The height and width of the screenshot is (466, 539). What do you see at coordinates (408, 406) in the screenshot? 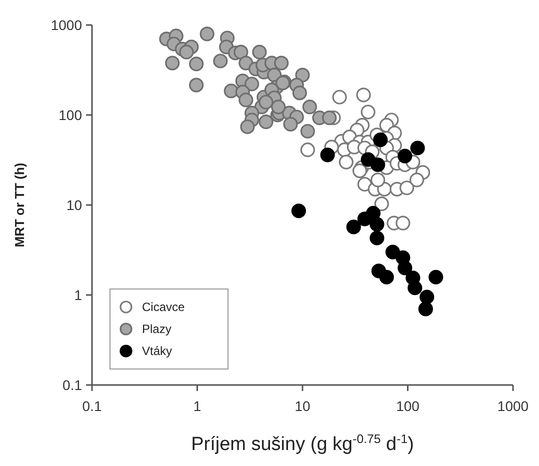
I see `x-tick-label: 100` at bounding box center [408, 406].